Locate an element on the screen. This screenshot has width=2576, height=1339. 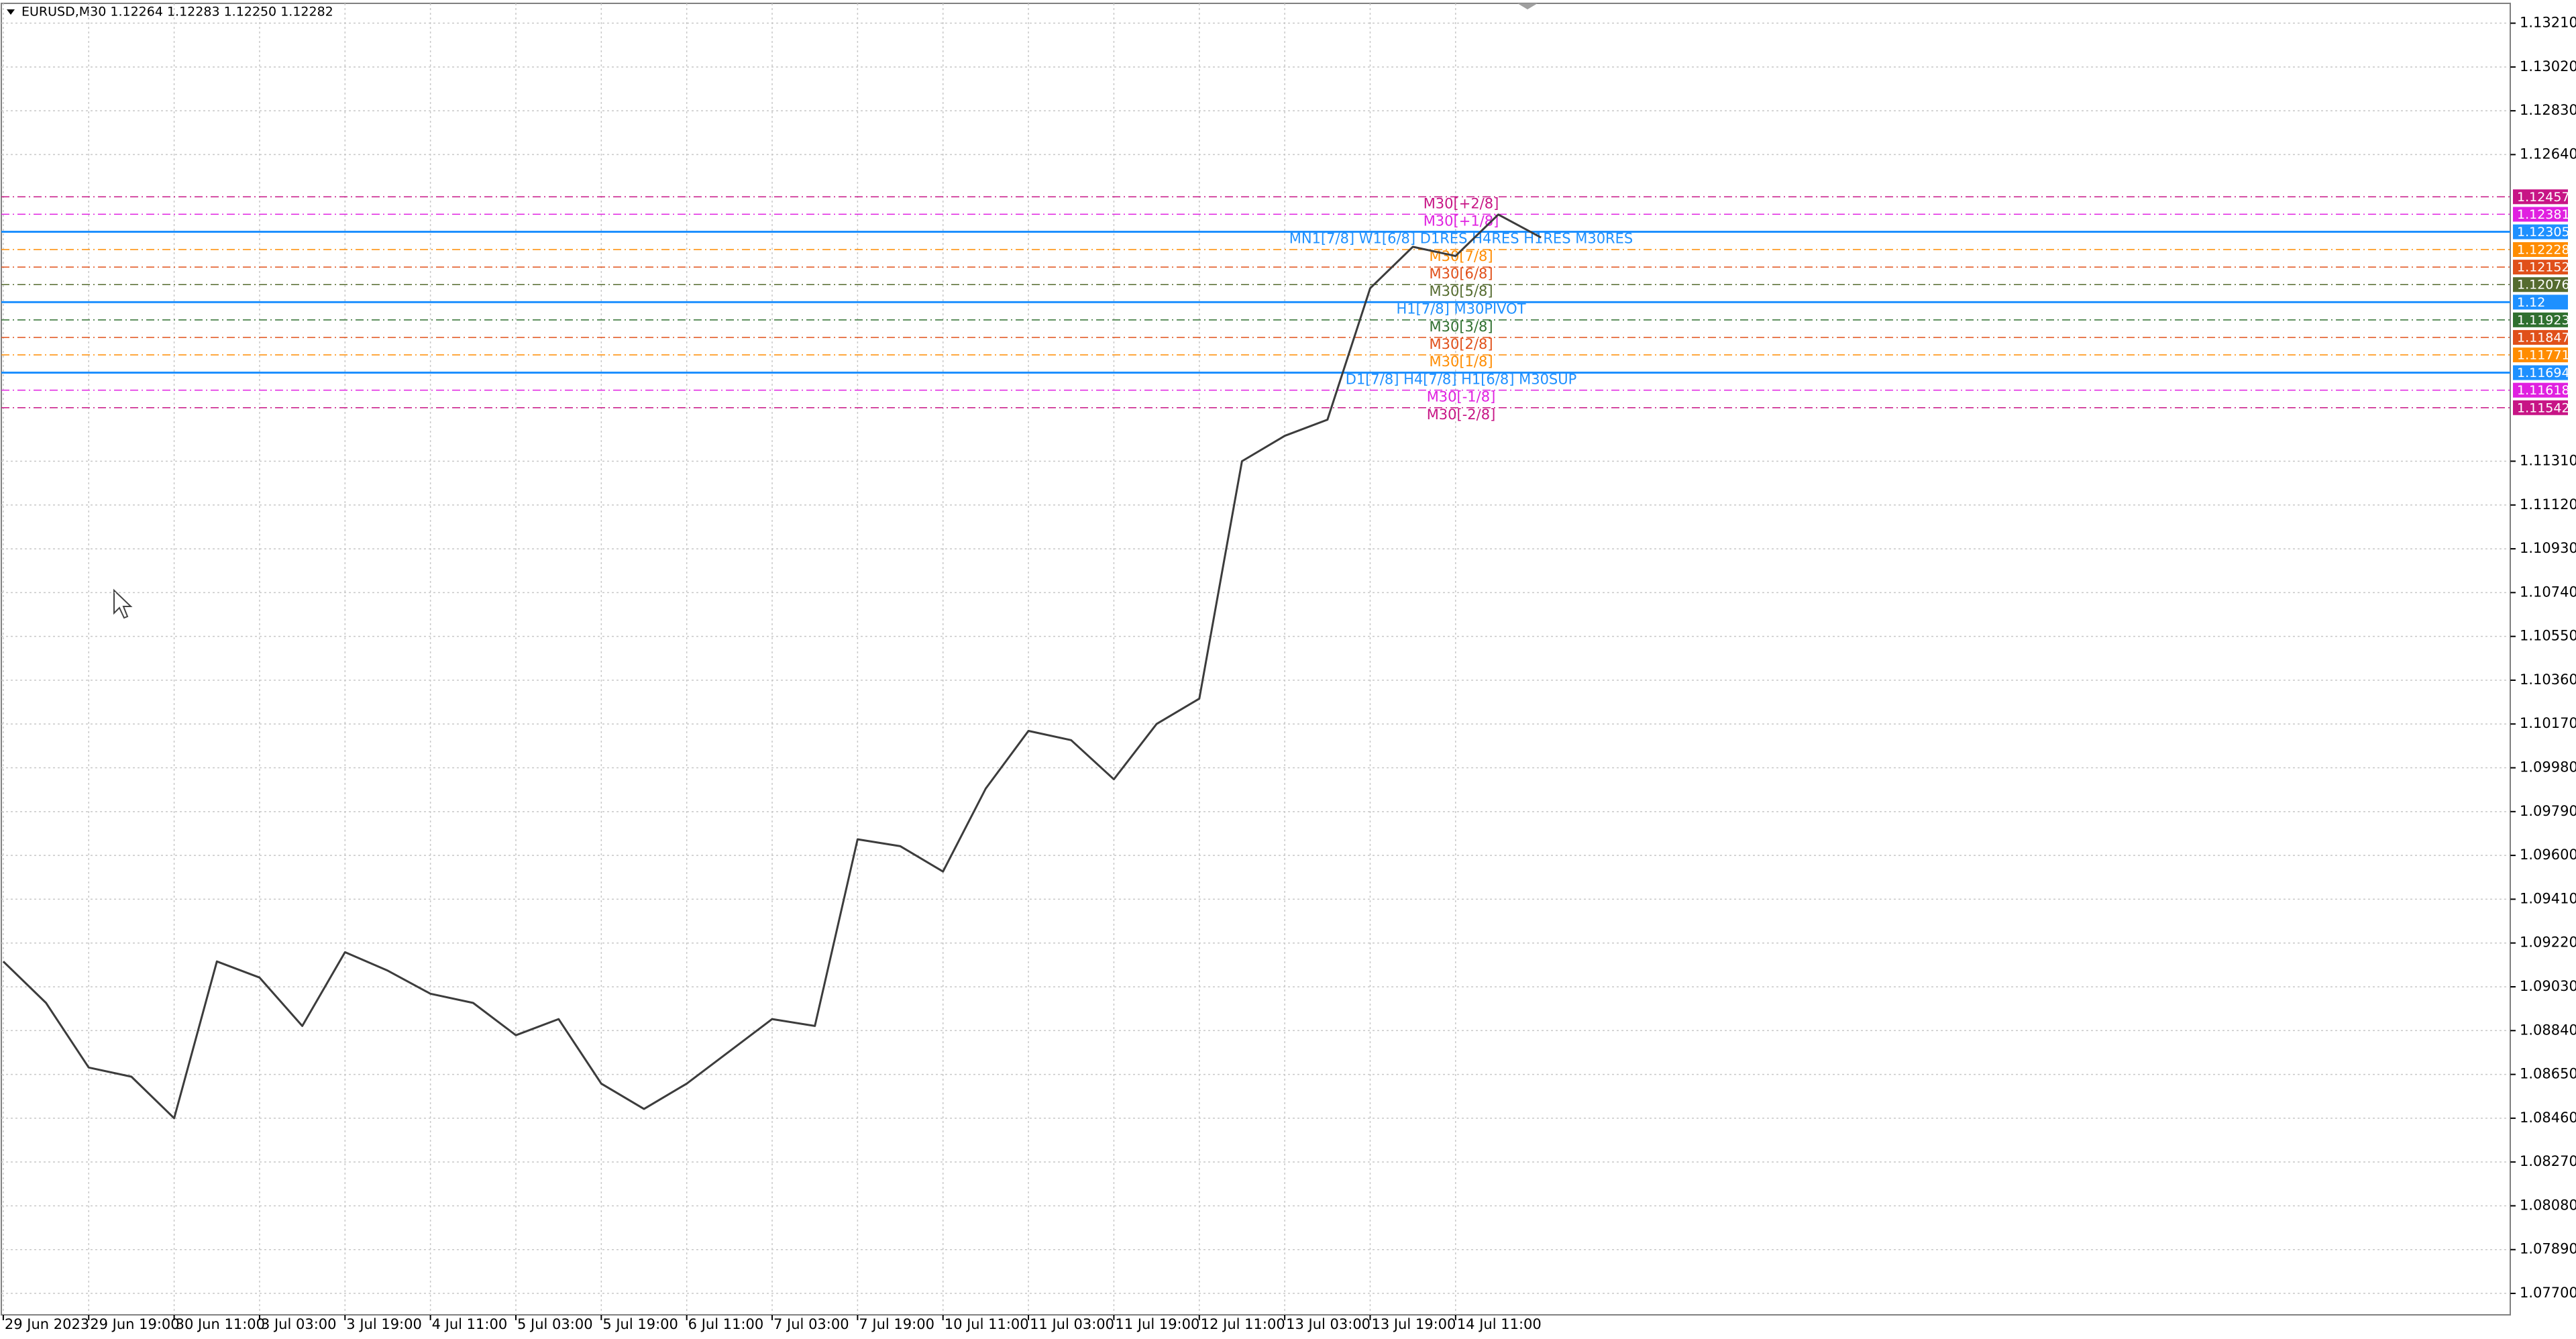
y-tick-label: 1.11120 is located at coordinates (2548, 504).